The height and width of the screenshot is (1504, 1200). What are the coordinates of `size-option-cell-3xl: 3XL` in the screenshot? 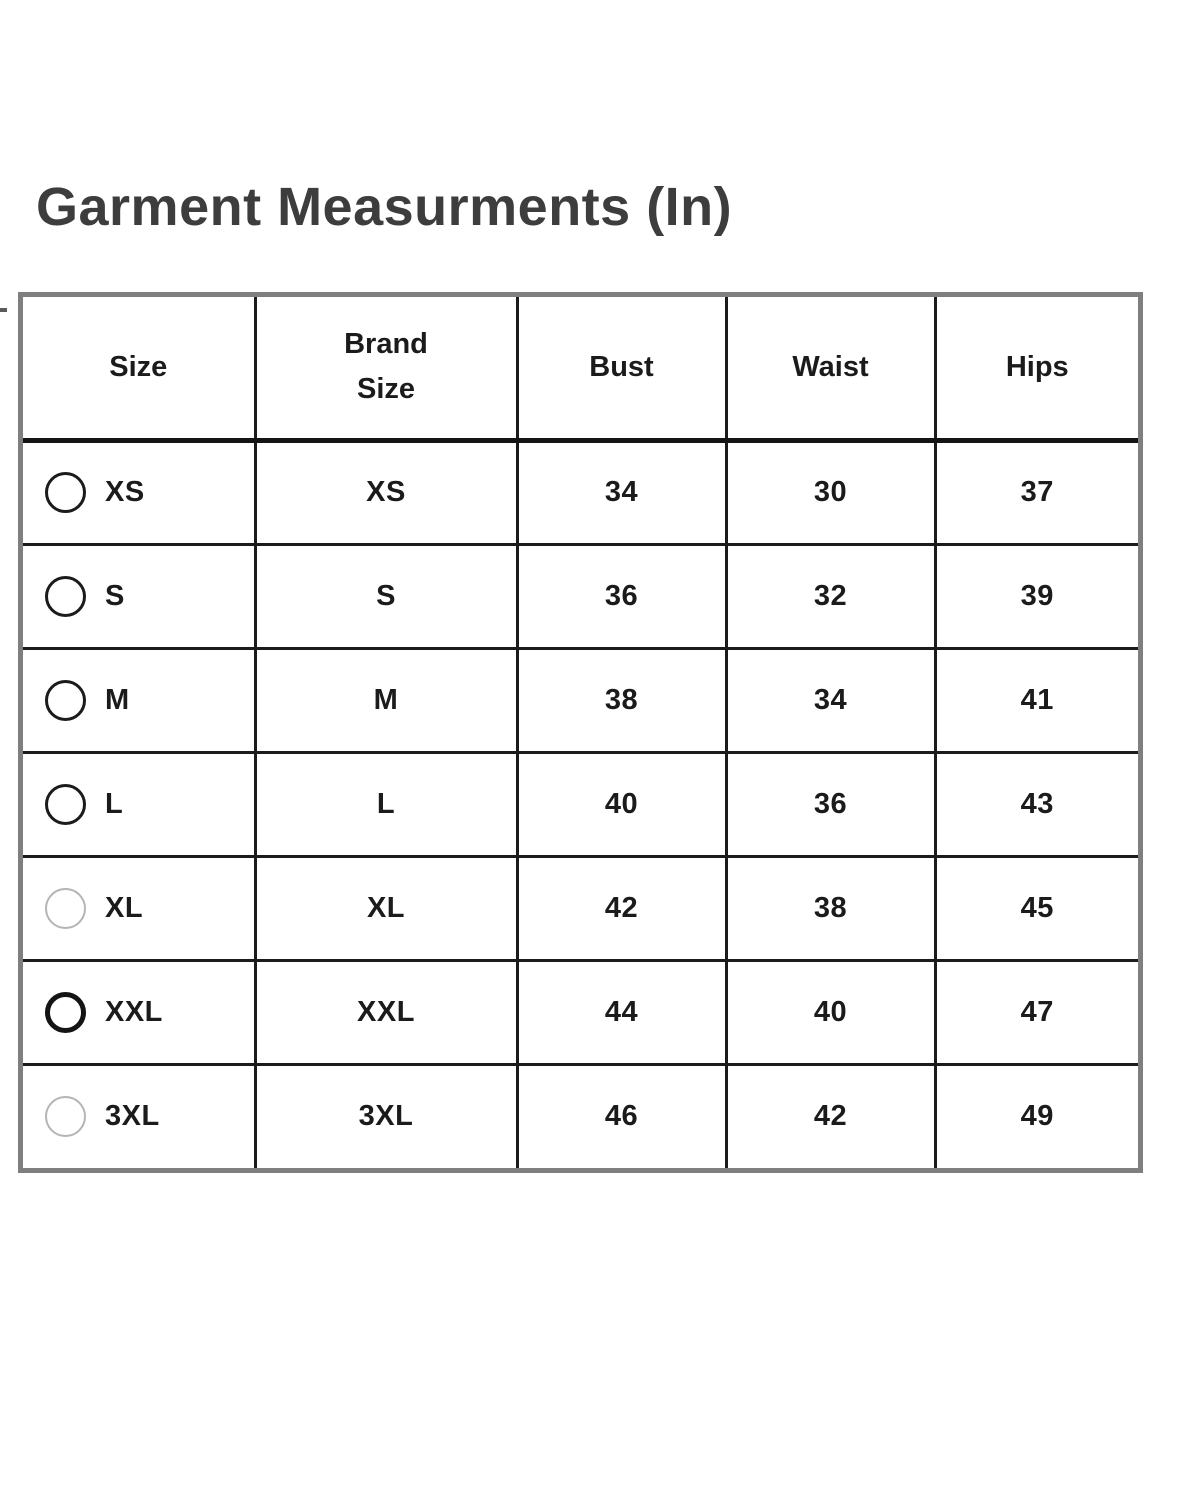 It's located at (139, 1116).